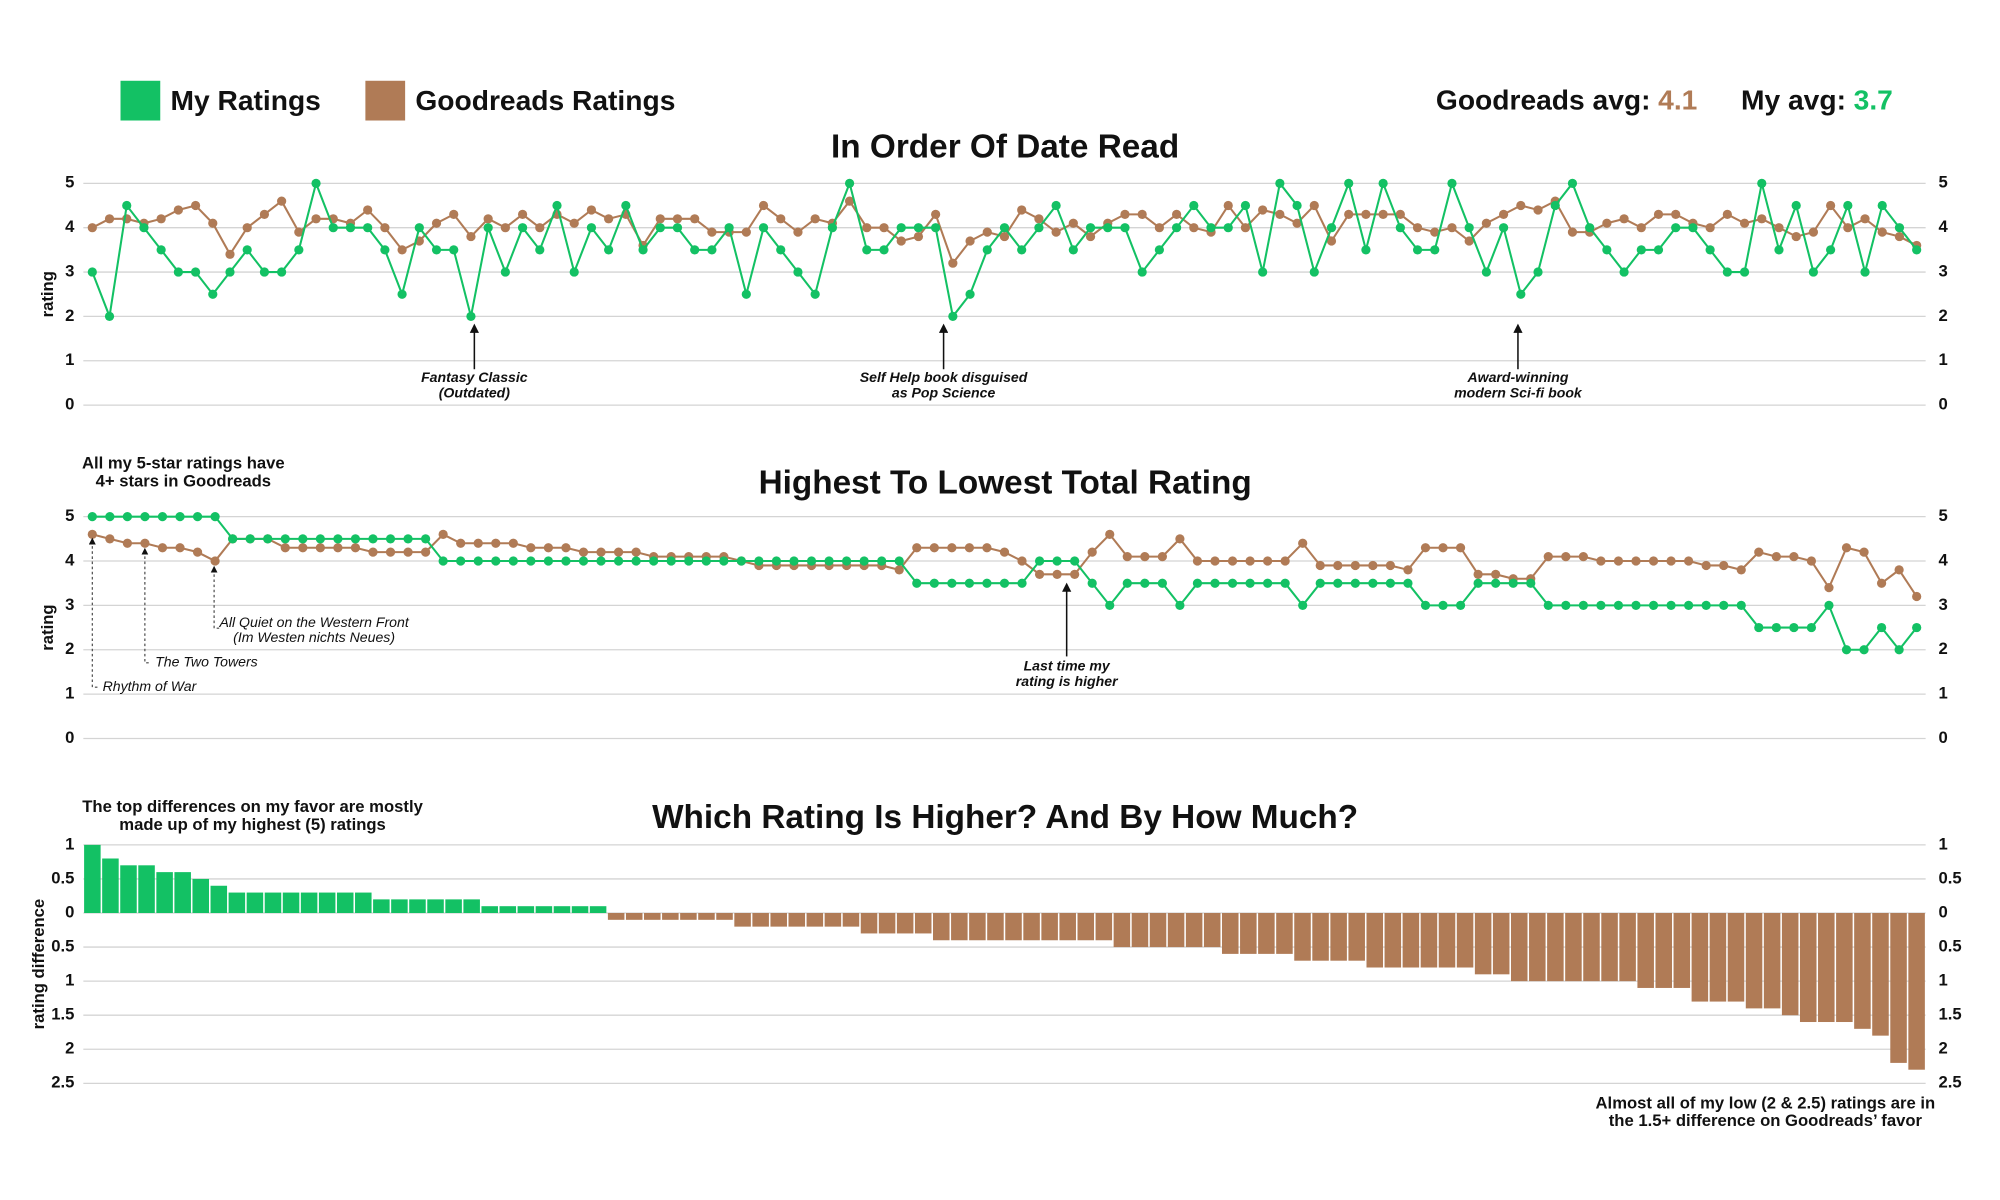 This screenshot has width=2000, height=1200. I want to click on y-tick-label: 5, so click(69, 515).